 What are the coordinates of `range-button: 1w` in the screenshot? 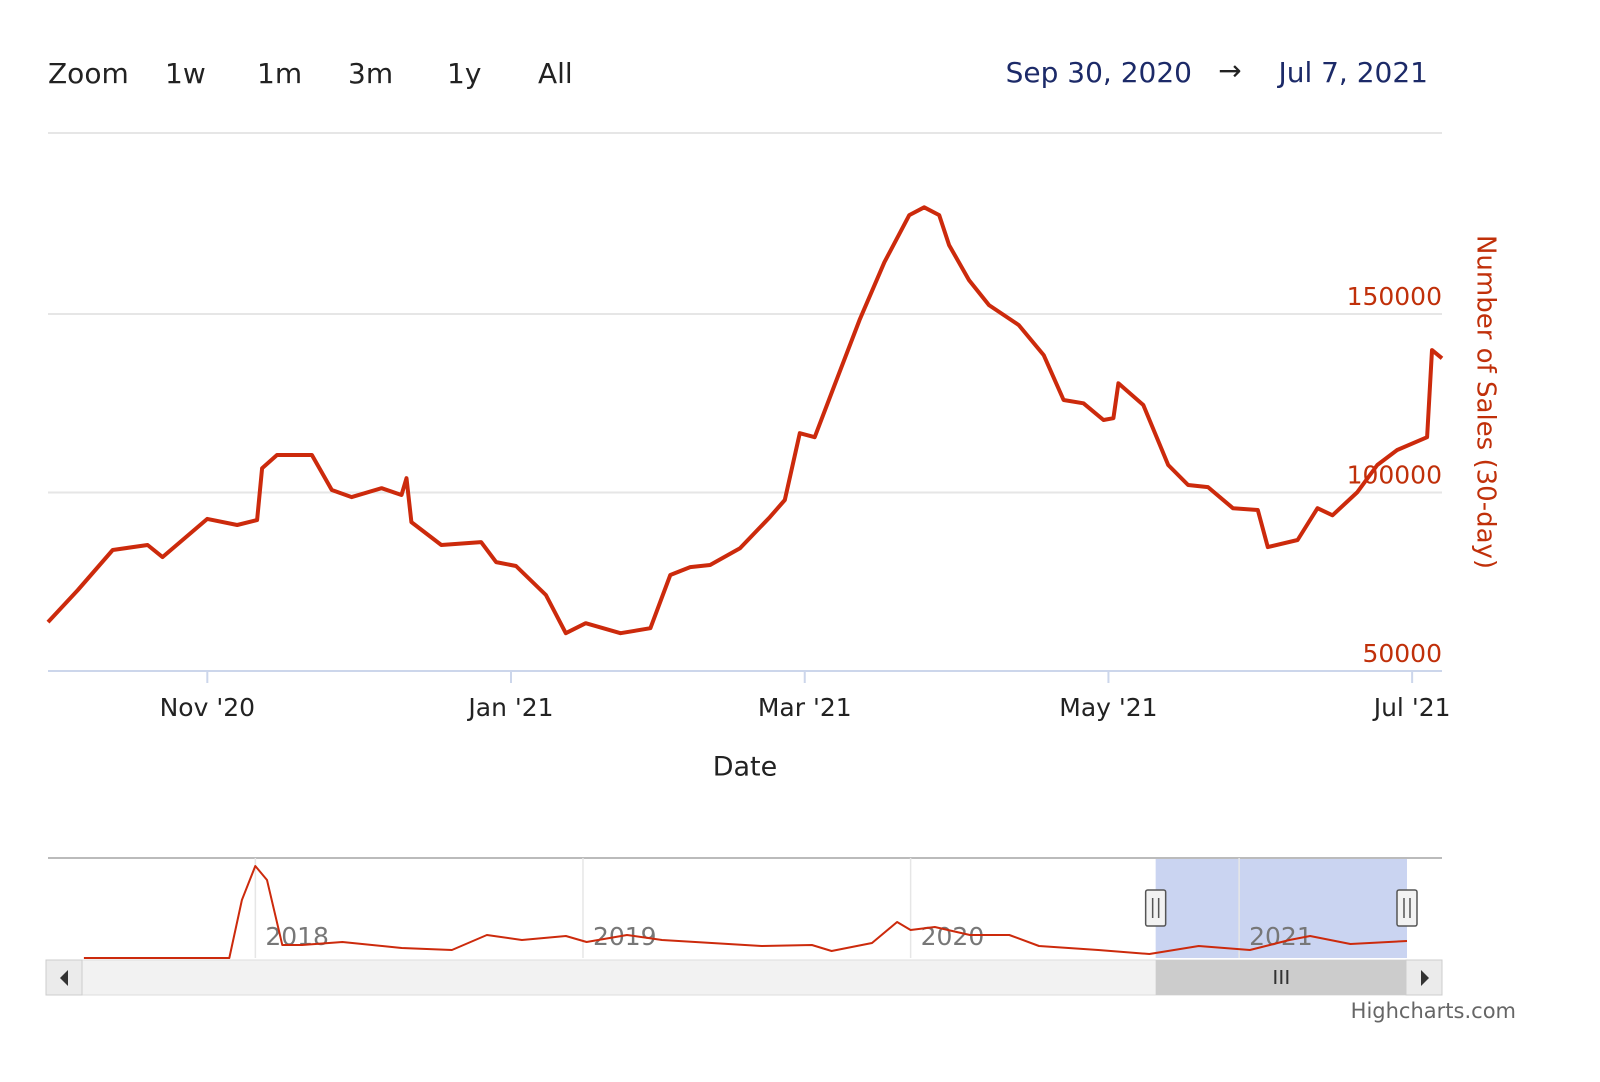 It's located at (185, 73).